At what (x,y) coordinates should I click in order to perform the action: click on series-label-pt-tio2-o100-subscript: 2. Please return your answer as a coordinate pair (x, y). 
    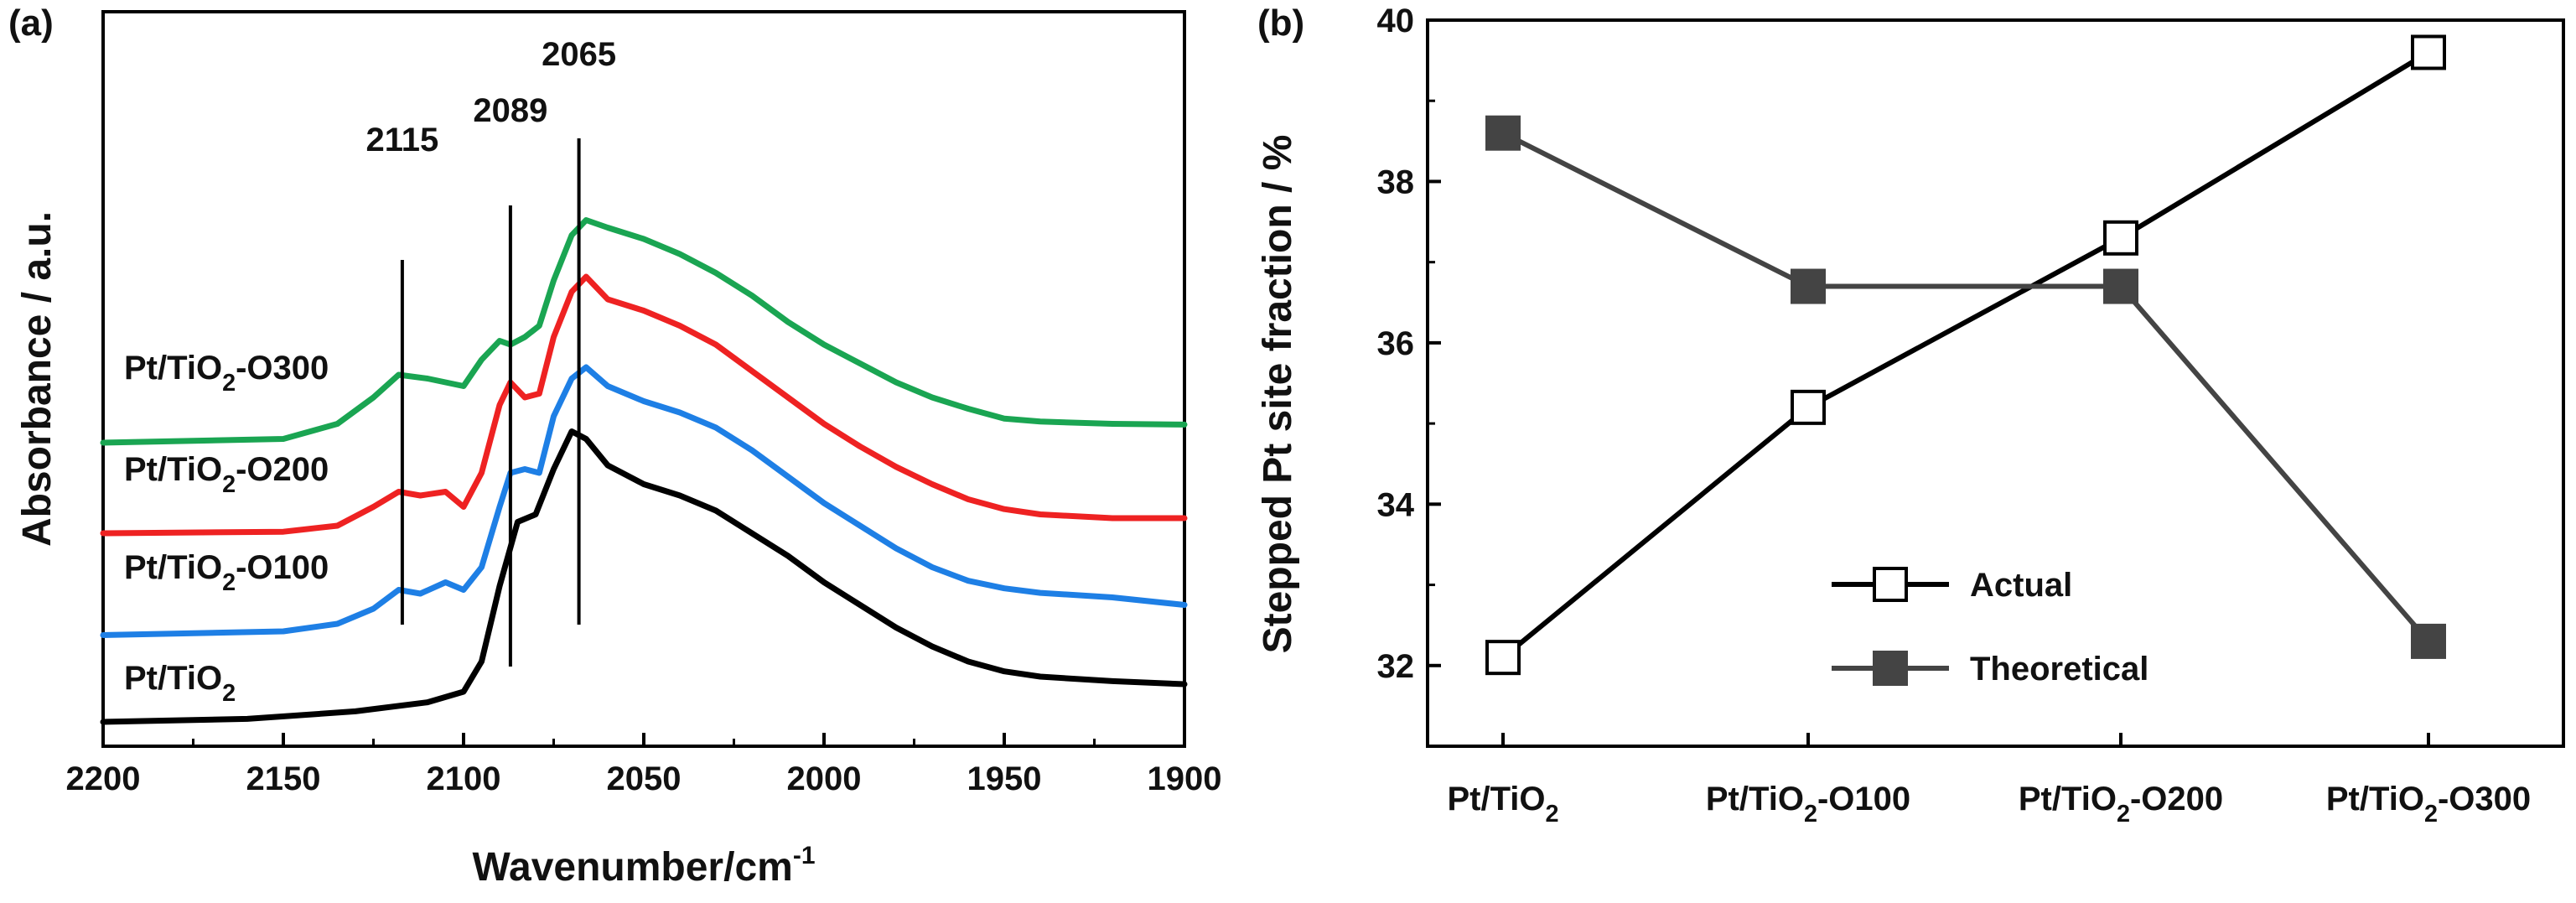
    Looking at the image, I should click on (229, 582).